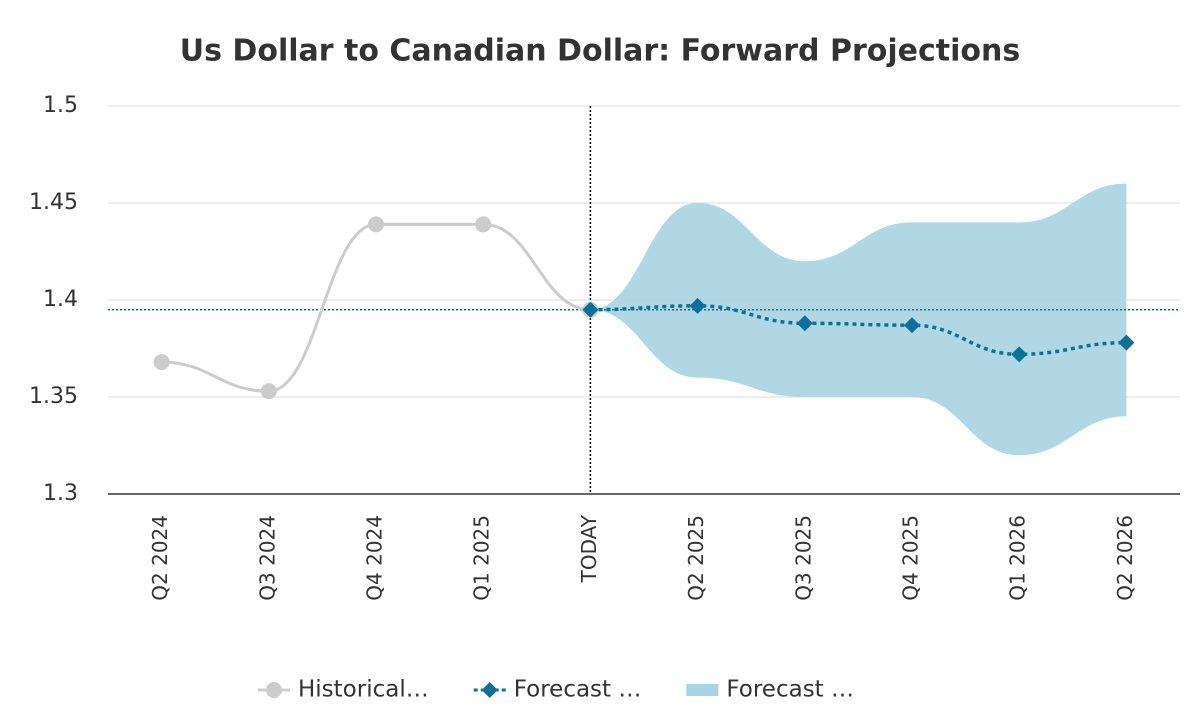 The width and height of the screenshot is (1199, 710). What do you see at coordinates (60, 299) in the screenshot?
I see `y-tick-label: 1.4` at bounding box center [60, 299].